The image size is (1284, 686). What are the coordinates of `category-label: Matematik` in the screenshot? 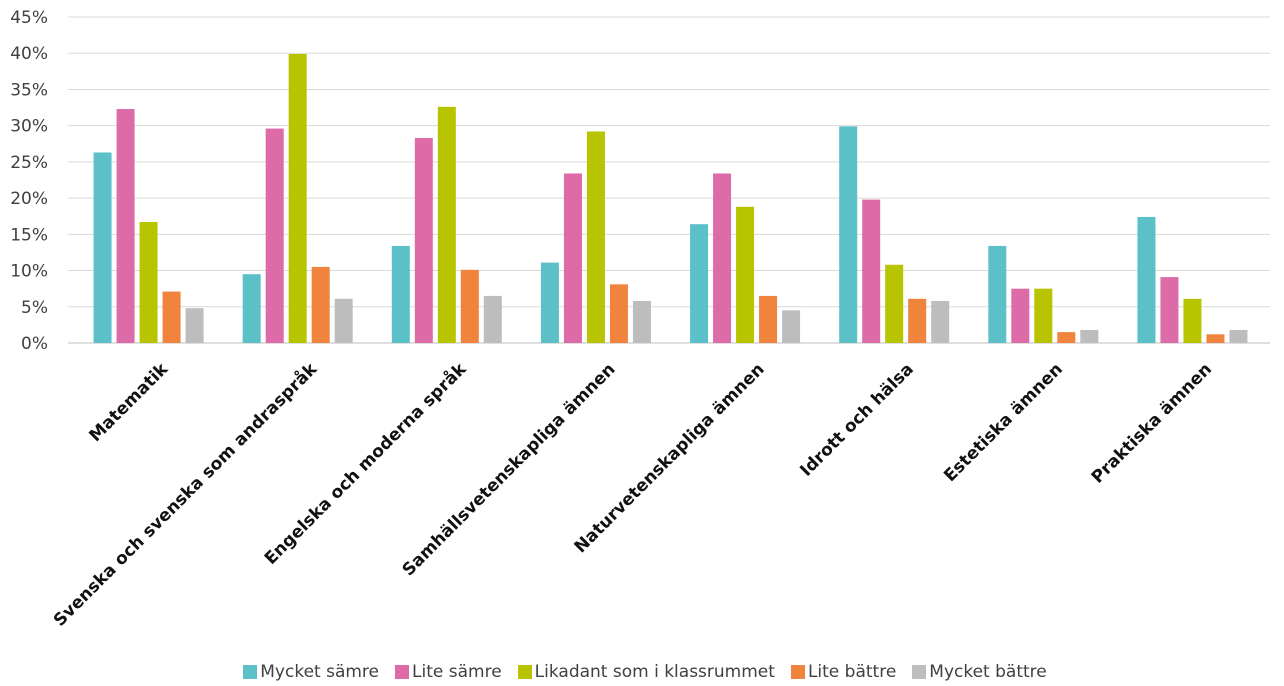 It's located at (128, 402).